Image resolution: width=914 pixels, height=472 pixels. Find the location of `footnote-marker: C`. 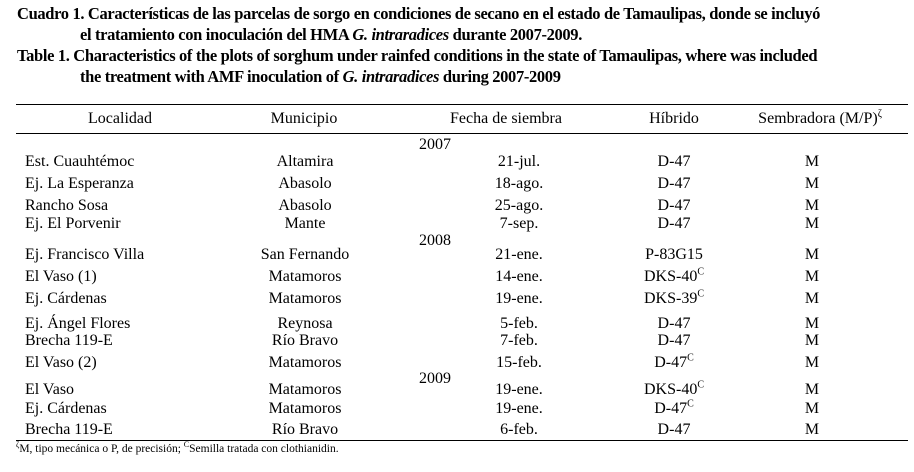

footnote-marker: C is located at coordinates (690, 358).